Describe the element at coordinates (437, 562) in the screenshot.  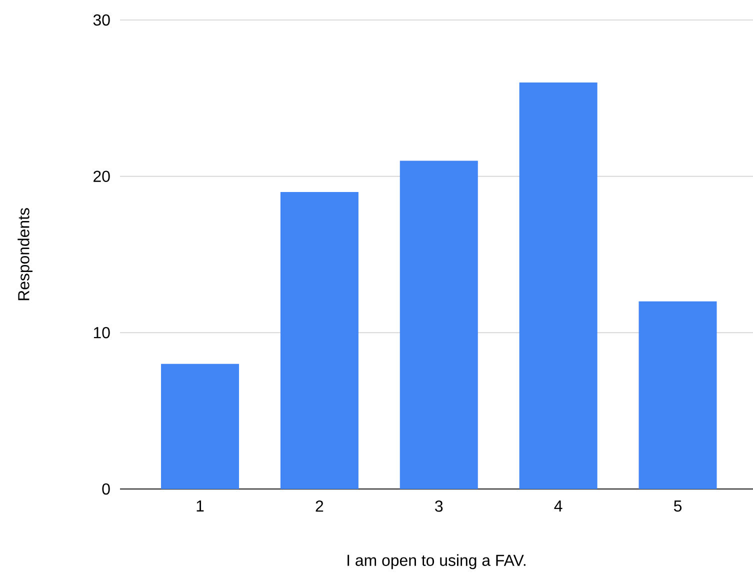
I see `x-axis-title: I am open to using a FAV.` at that location.